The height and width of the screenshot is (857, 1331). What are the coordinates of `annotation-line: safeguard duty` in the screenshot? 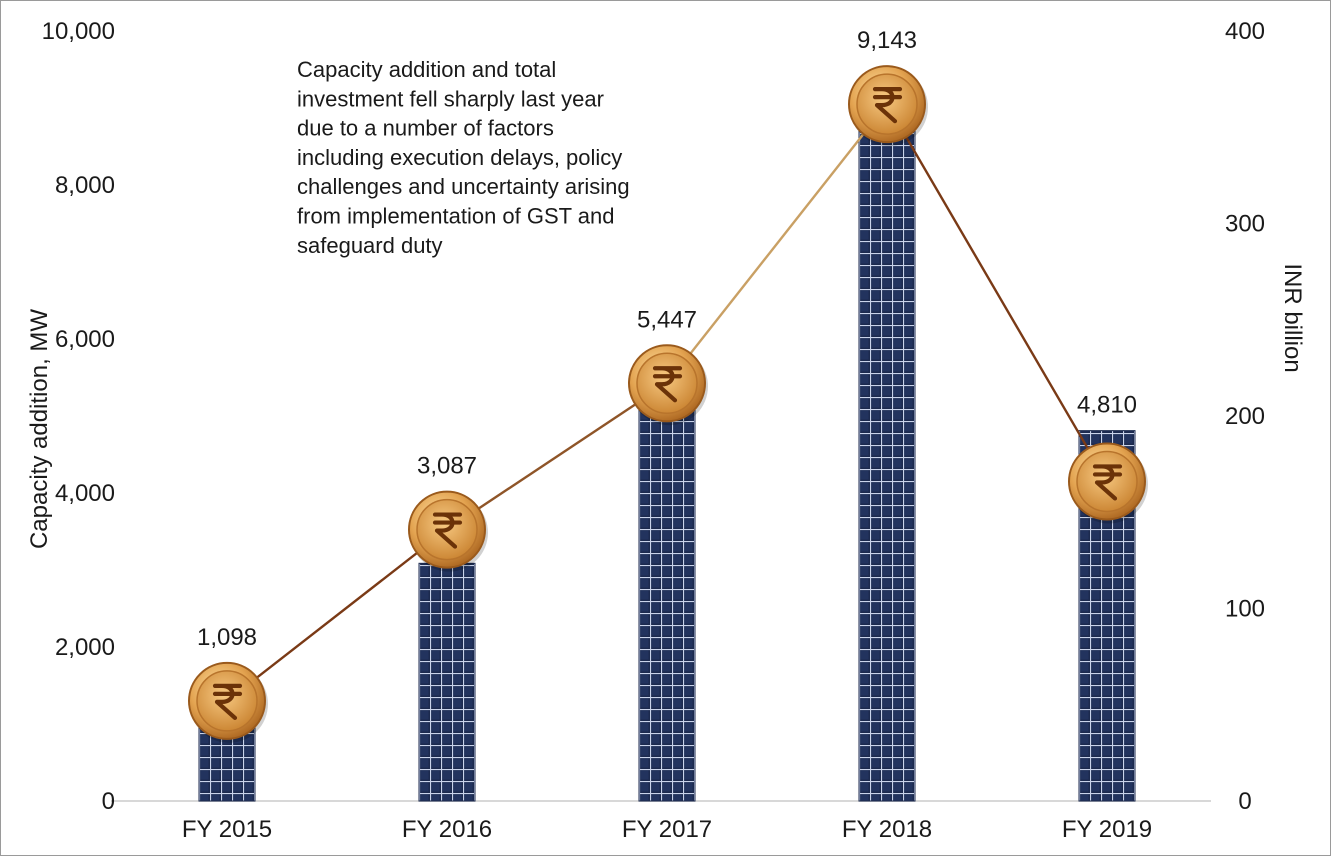 It's located at (370, 245).